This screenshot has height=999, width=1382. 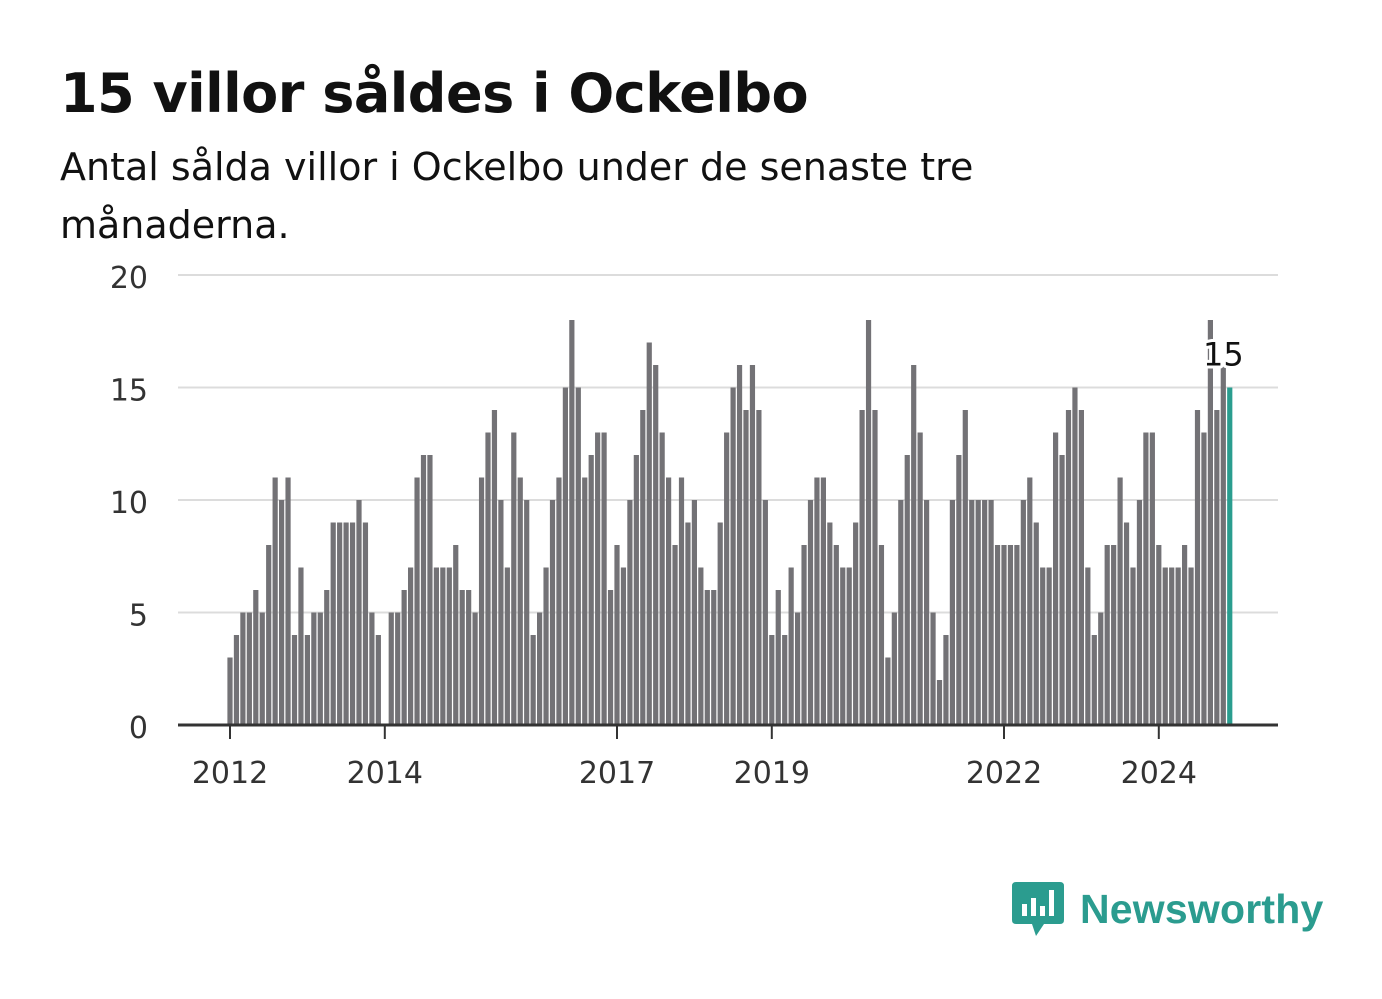 What do you see at coordinates (1004, 773) in the screenshot?
I see `x-tick-label: 2022` at bounding box center [1004, 773].